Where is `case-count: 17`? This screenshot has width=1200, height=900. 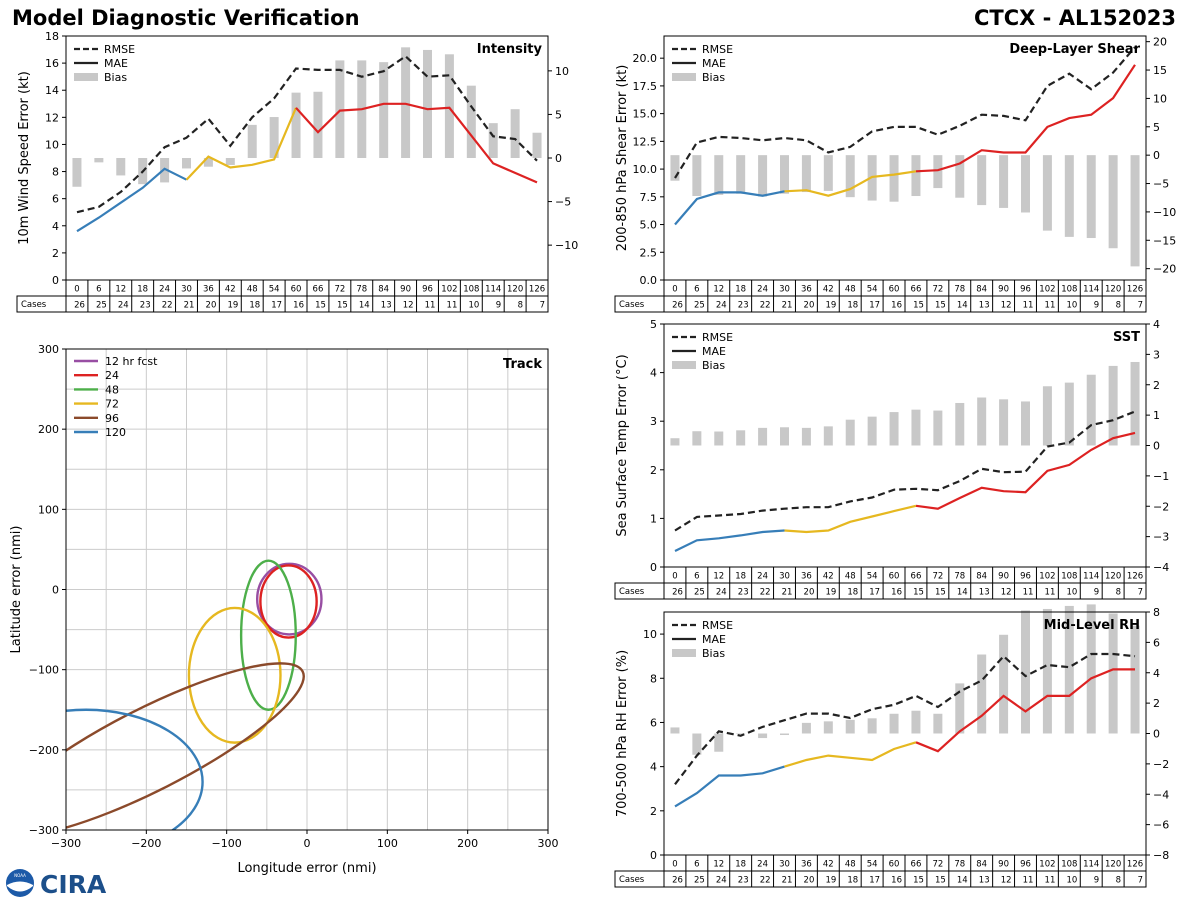 case-count: 17 is located at coordinates (874, 593).